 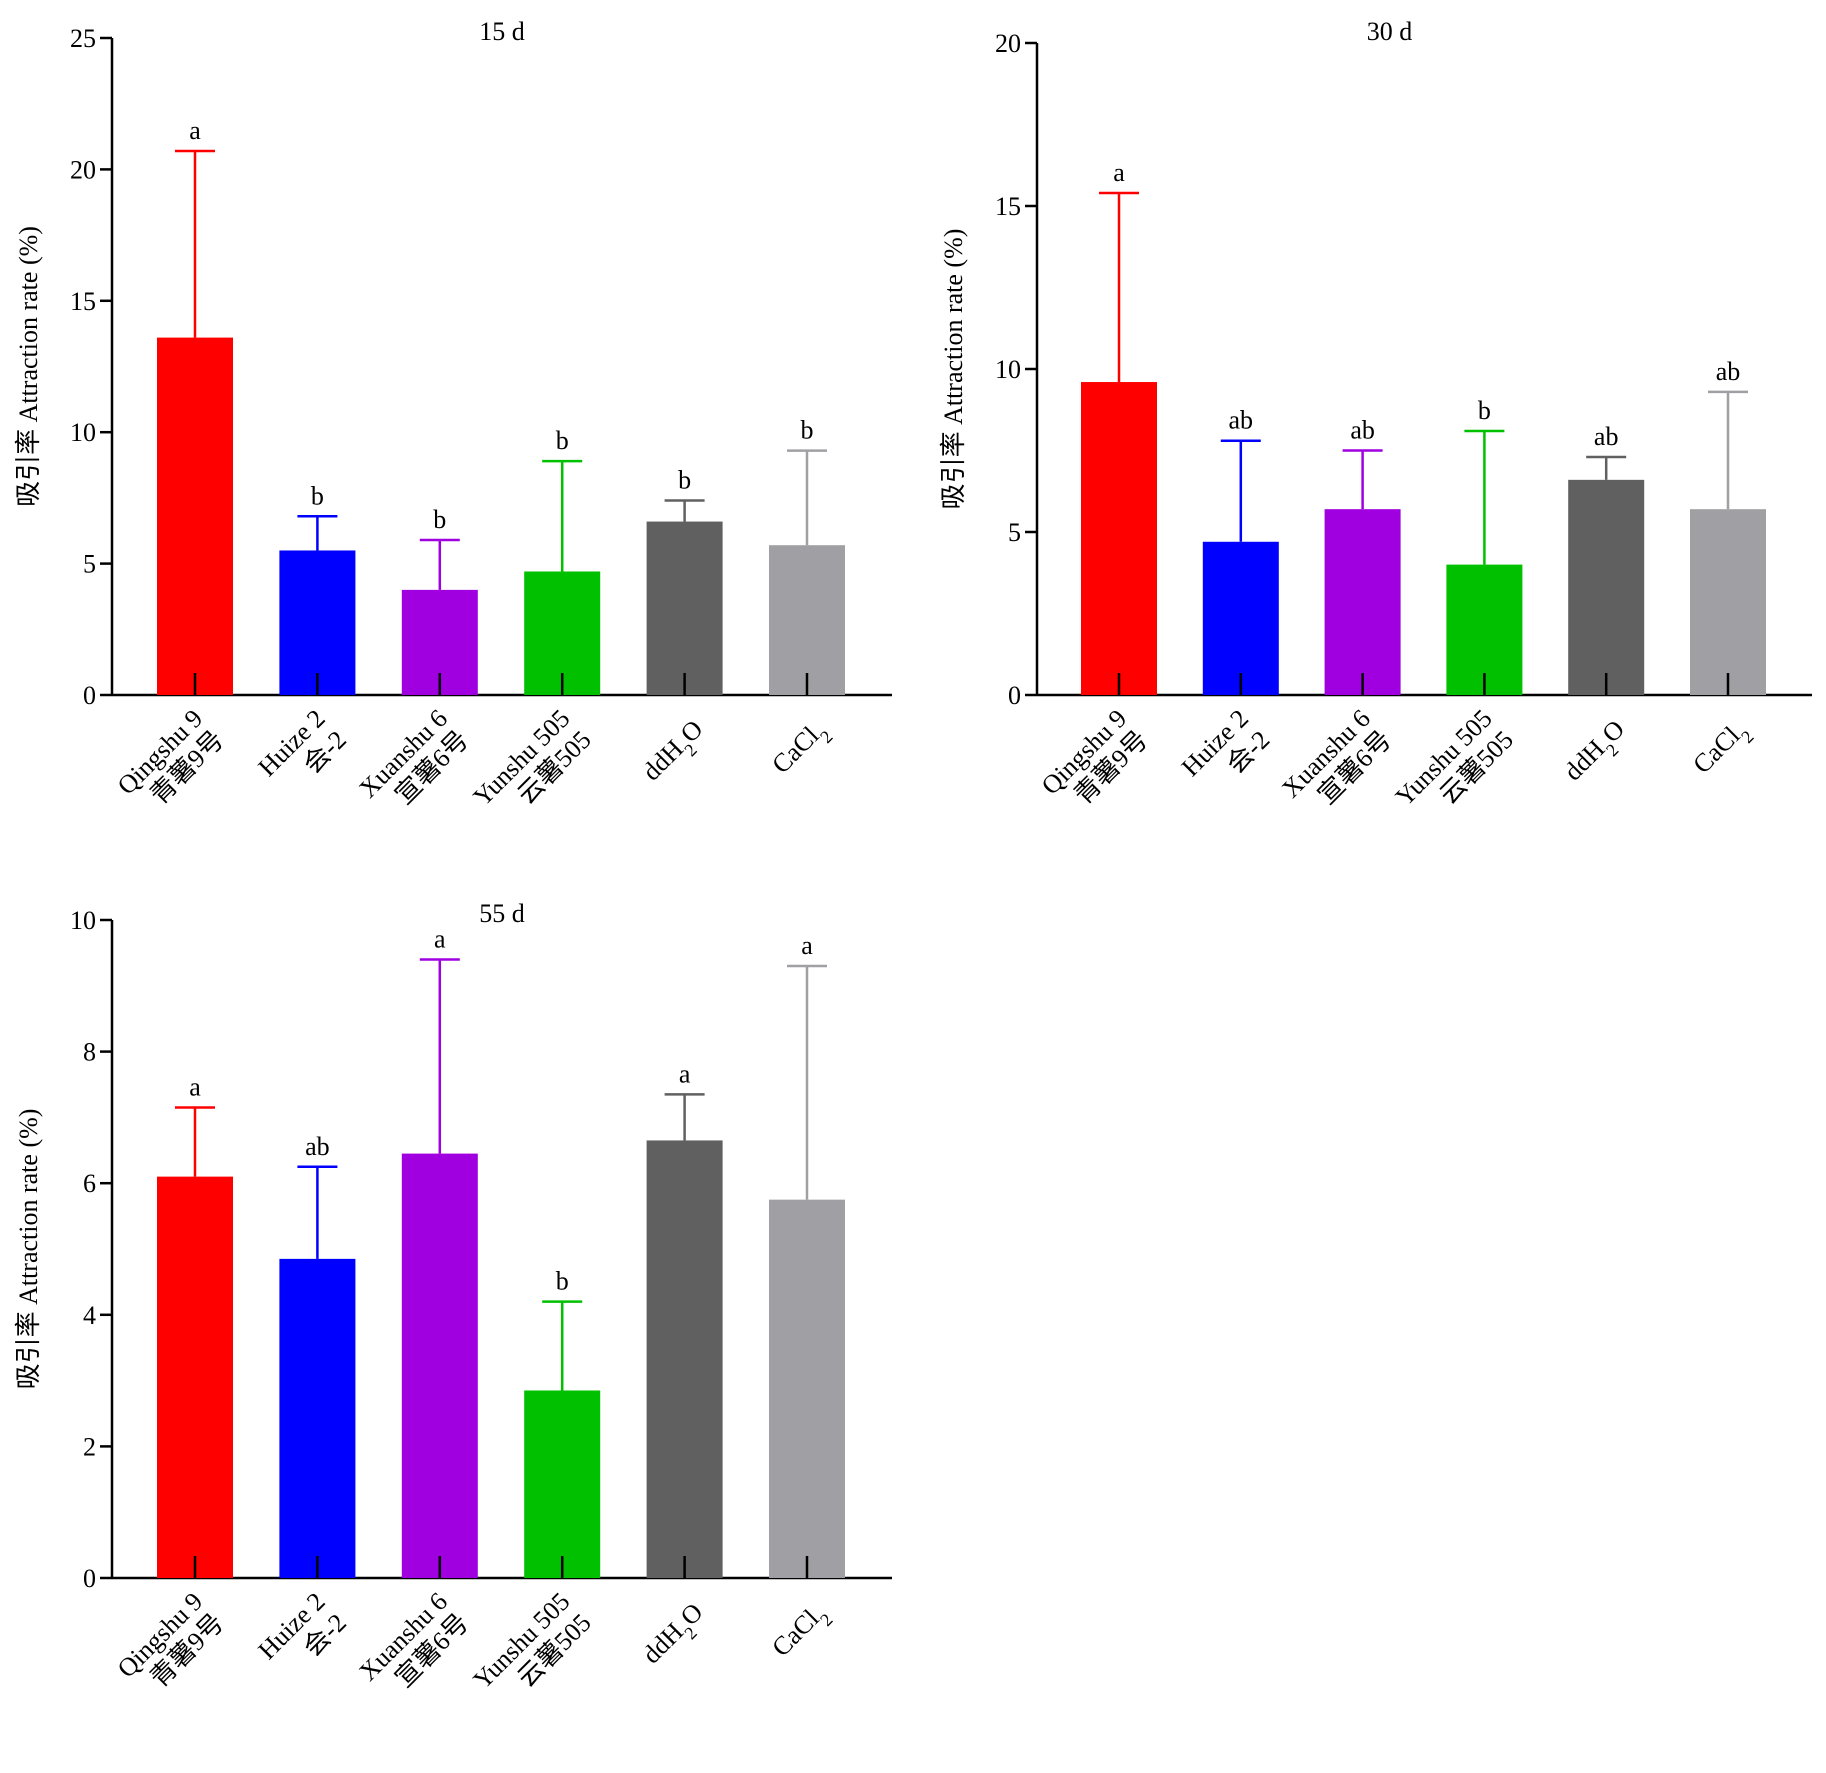 I want to click on y-tick-label: 4, so click(x=89, y=1315).